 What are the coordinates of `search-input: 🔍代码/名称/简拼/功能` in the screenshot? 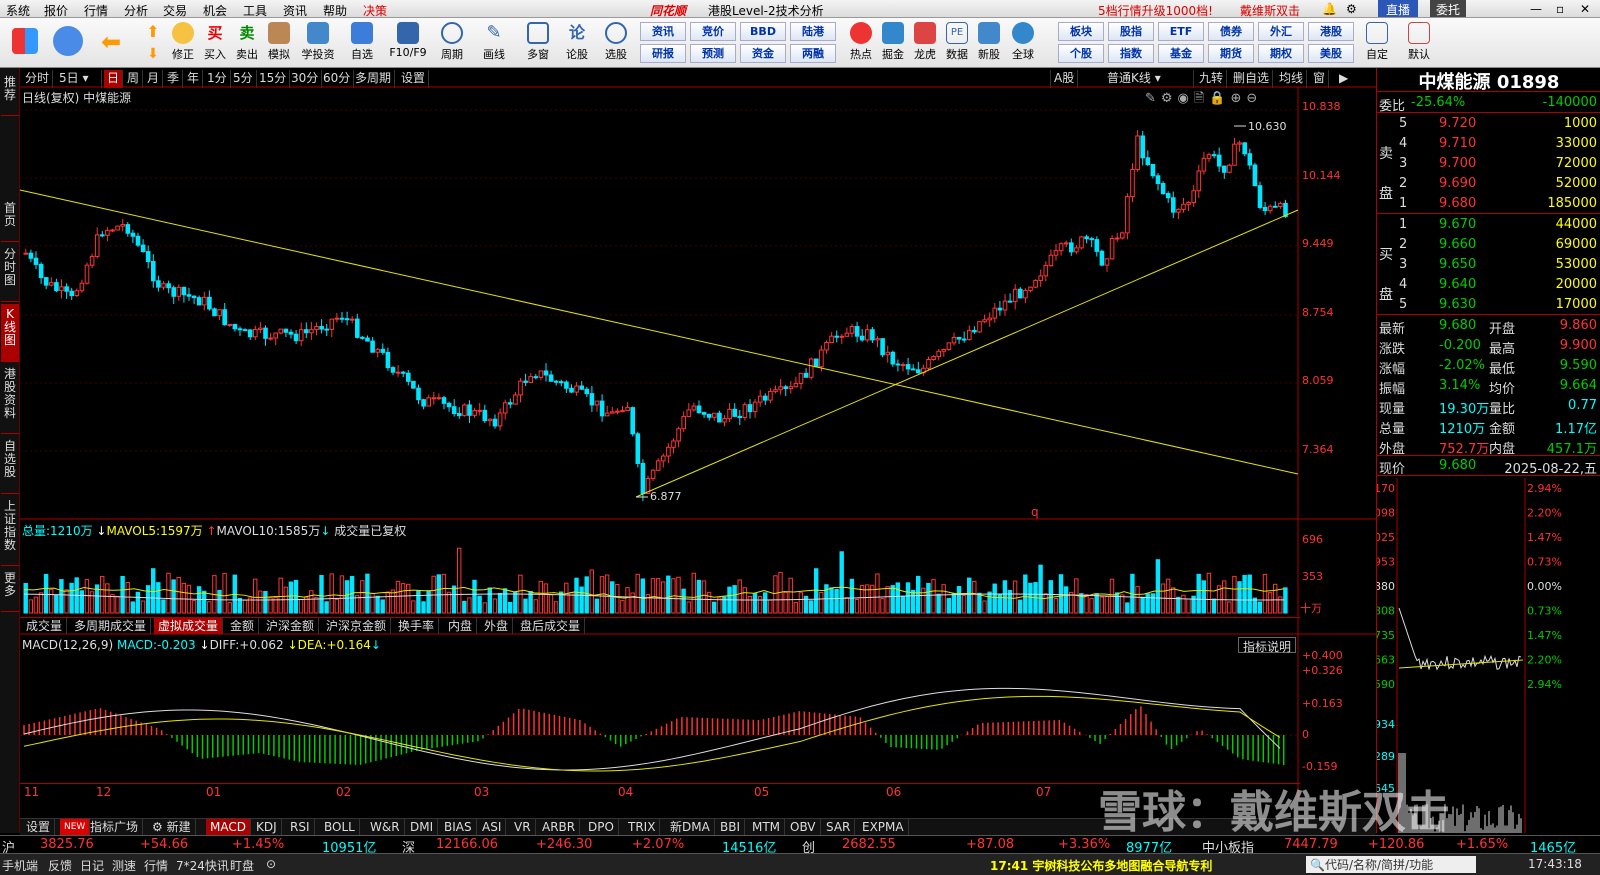 It's located at (1391, 864).